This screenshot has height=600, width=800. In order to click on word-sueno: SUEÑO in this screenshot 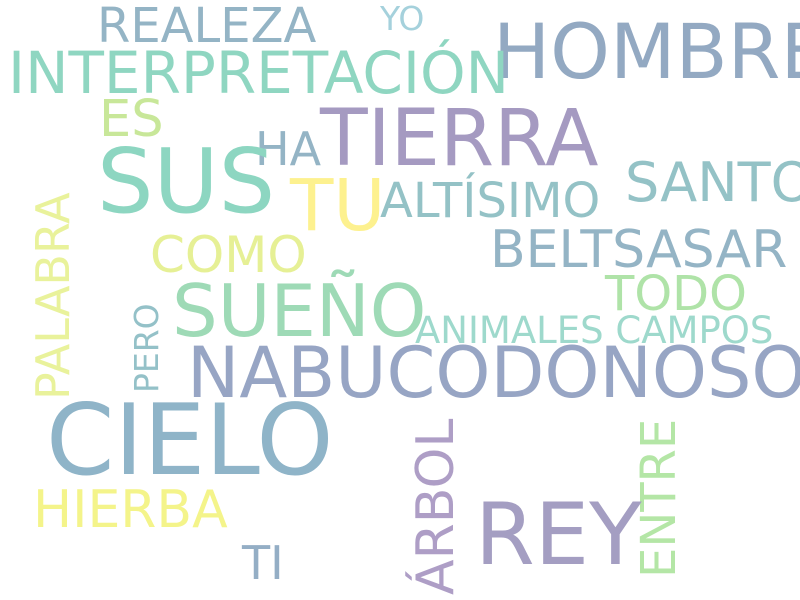, I will do `click(299, 311)`.